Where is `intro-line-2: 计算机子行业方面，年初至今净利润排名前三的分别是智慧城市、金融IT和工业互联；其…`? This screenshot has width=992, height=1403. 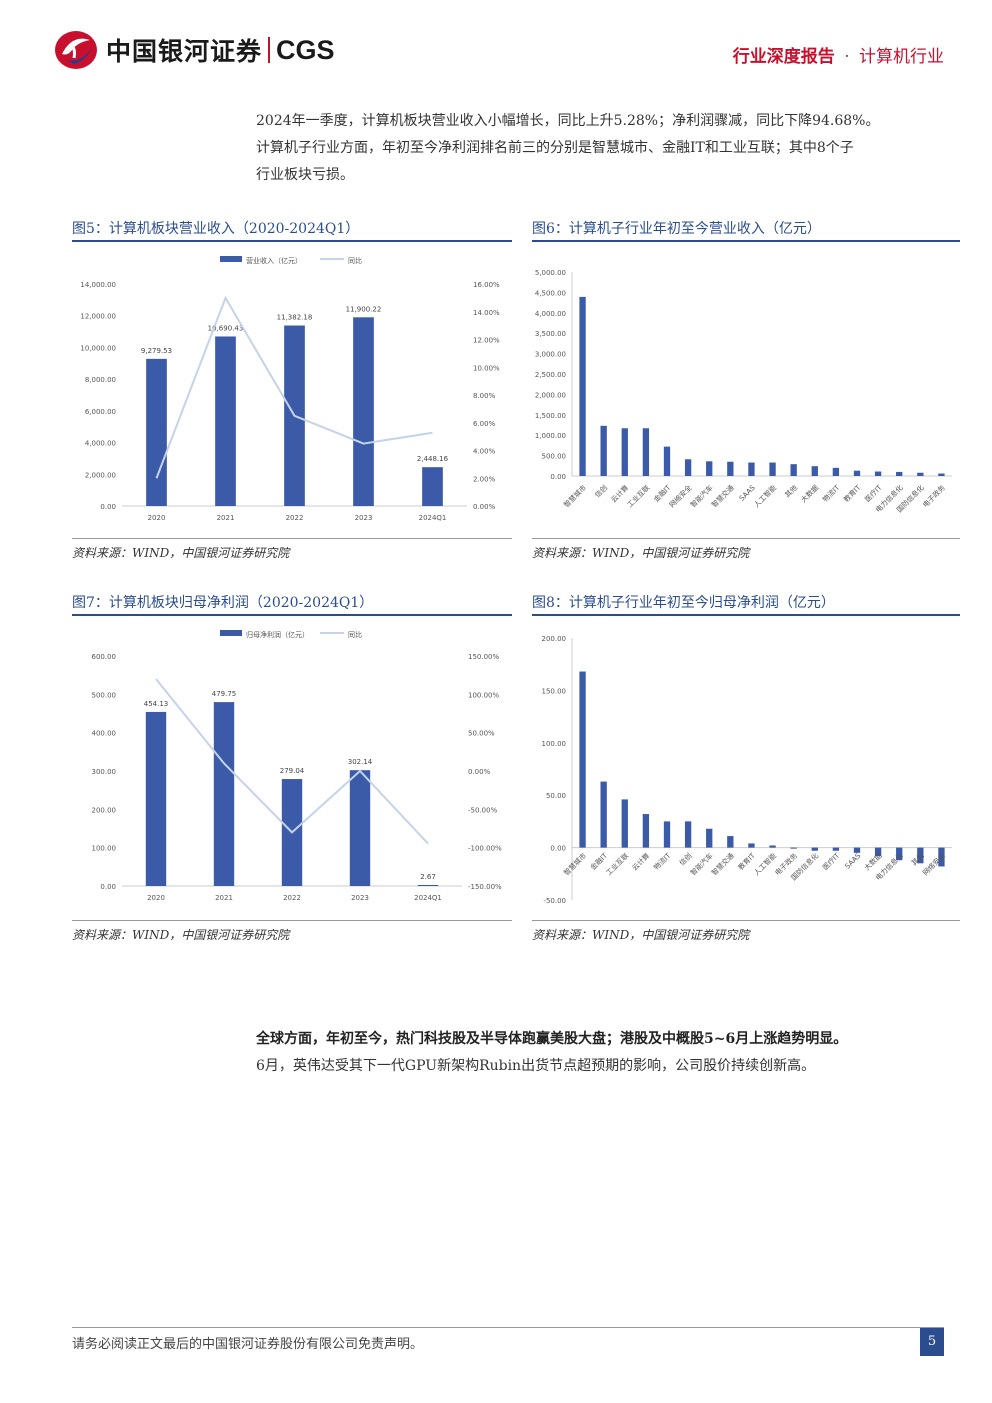
intro-line-2: 计算机子行业方面，年初至今净利润排名前三的分别是智慧城市、金融IT和工业互联；其… is located at coordinates (555, 148).